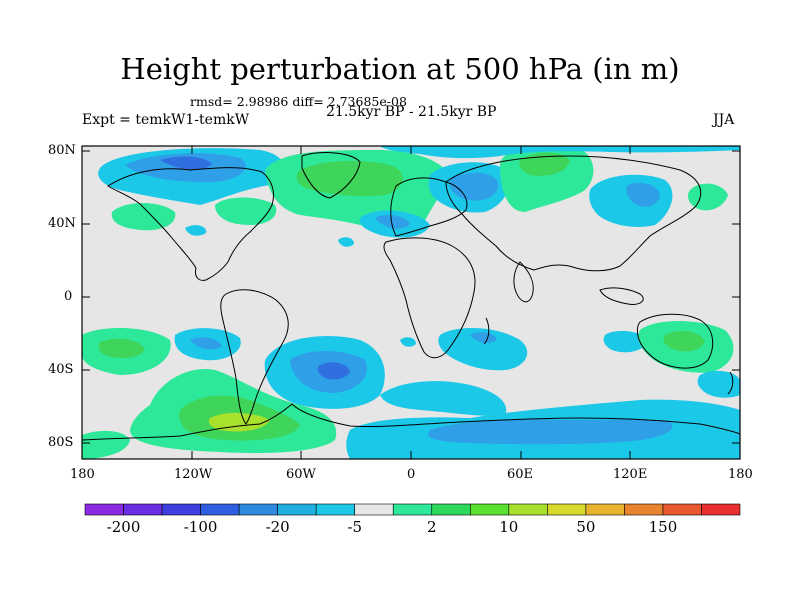  What do you see at coordinates (724, 120) in the screenshot?
I see `season-label: JJA` at bounding box center [724, 120].